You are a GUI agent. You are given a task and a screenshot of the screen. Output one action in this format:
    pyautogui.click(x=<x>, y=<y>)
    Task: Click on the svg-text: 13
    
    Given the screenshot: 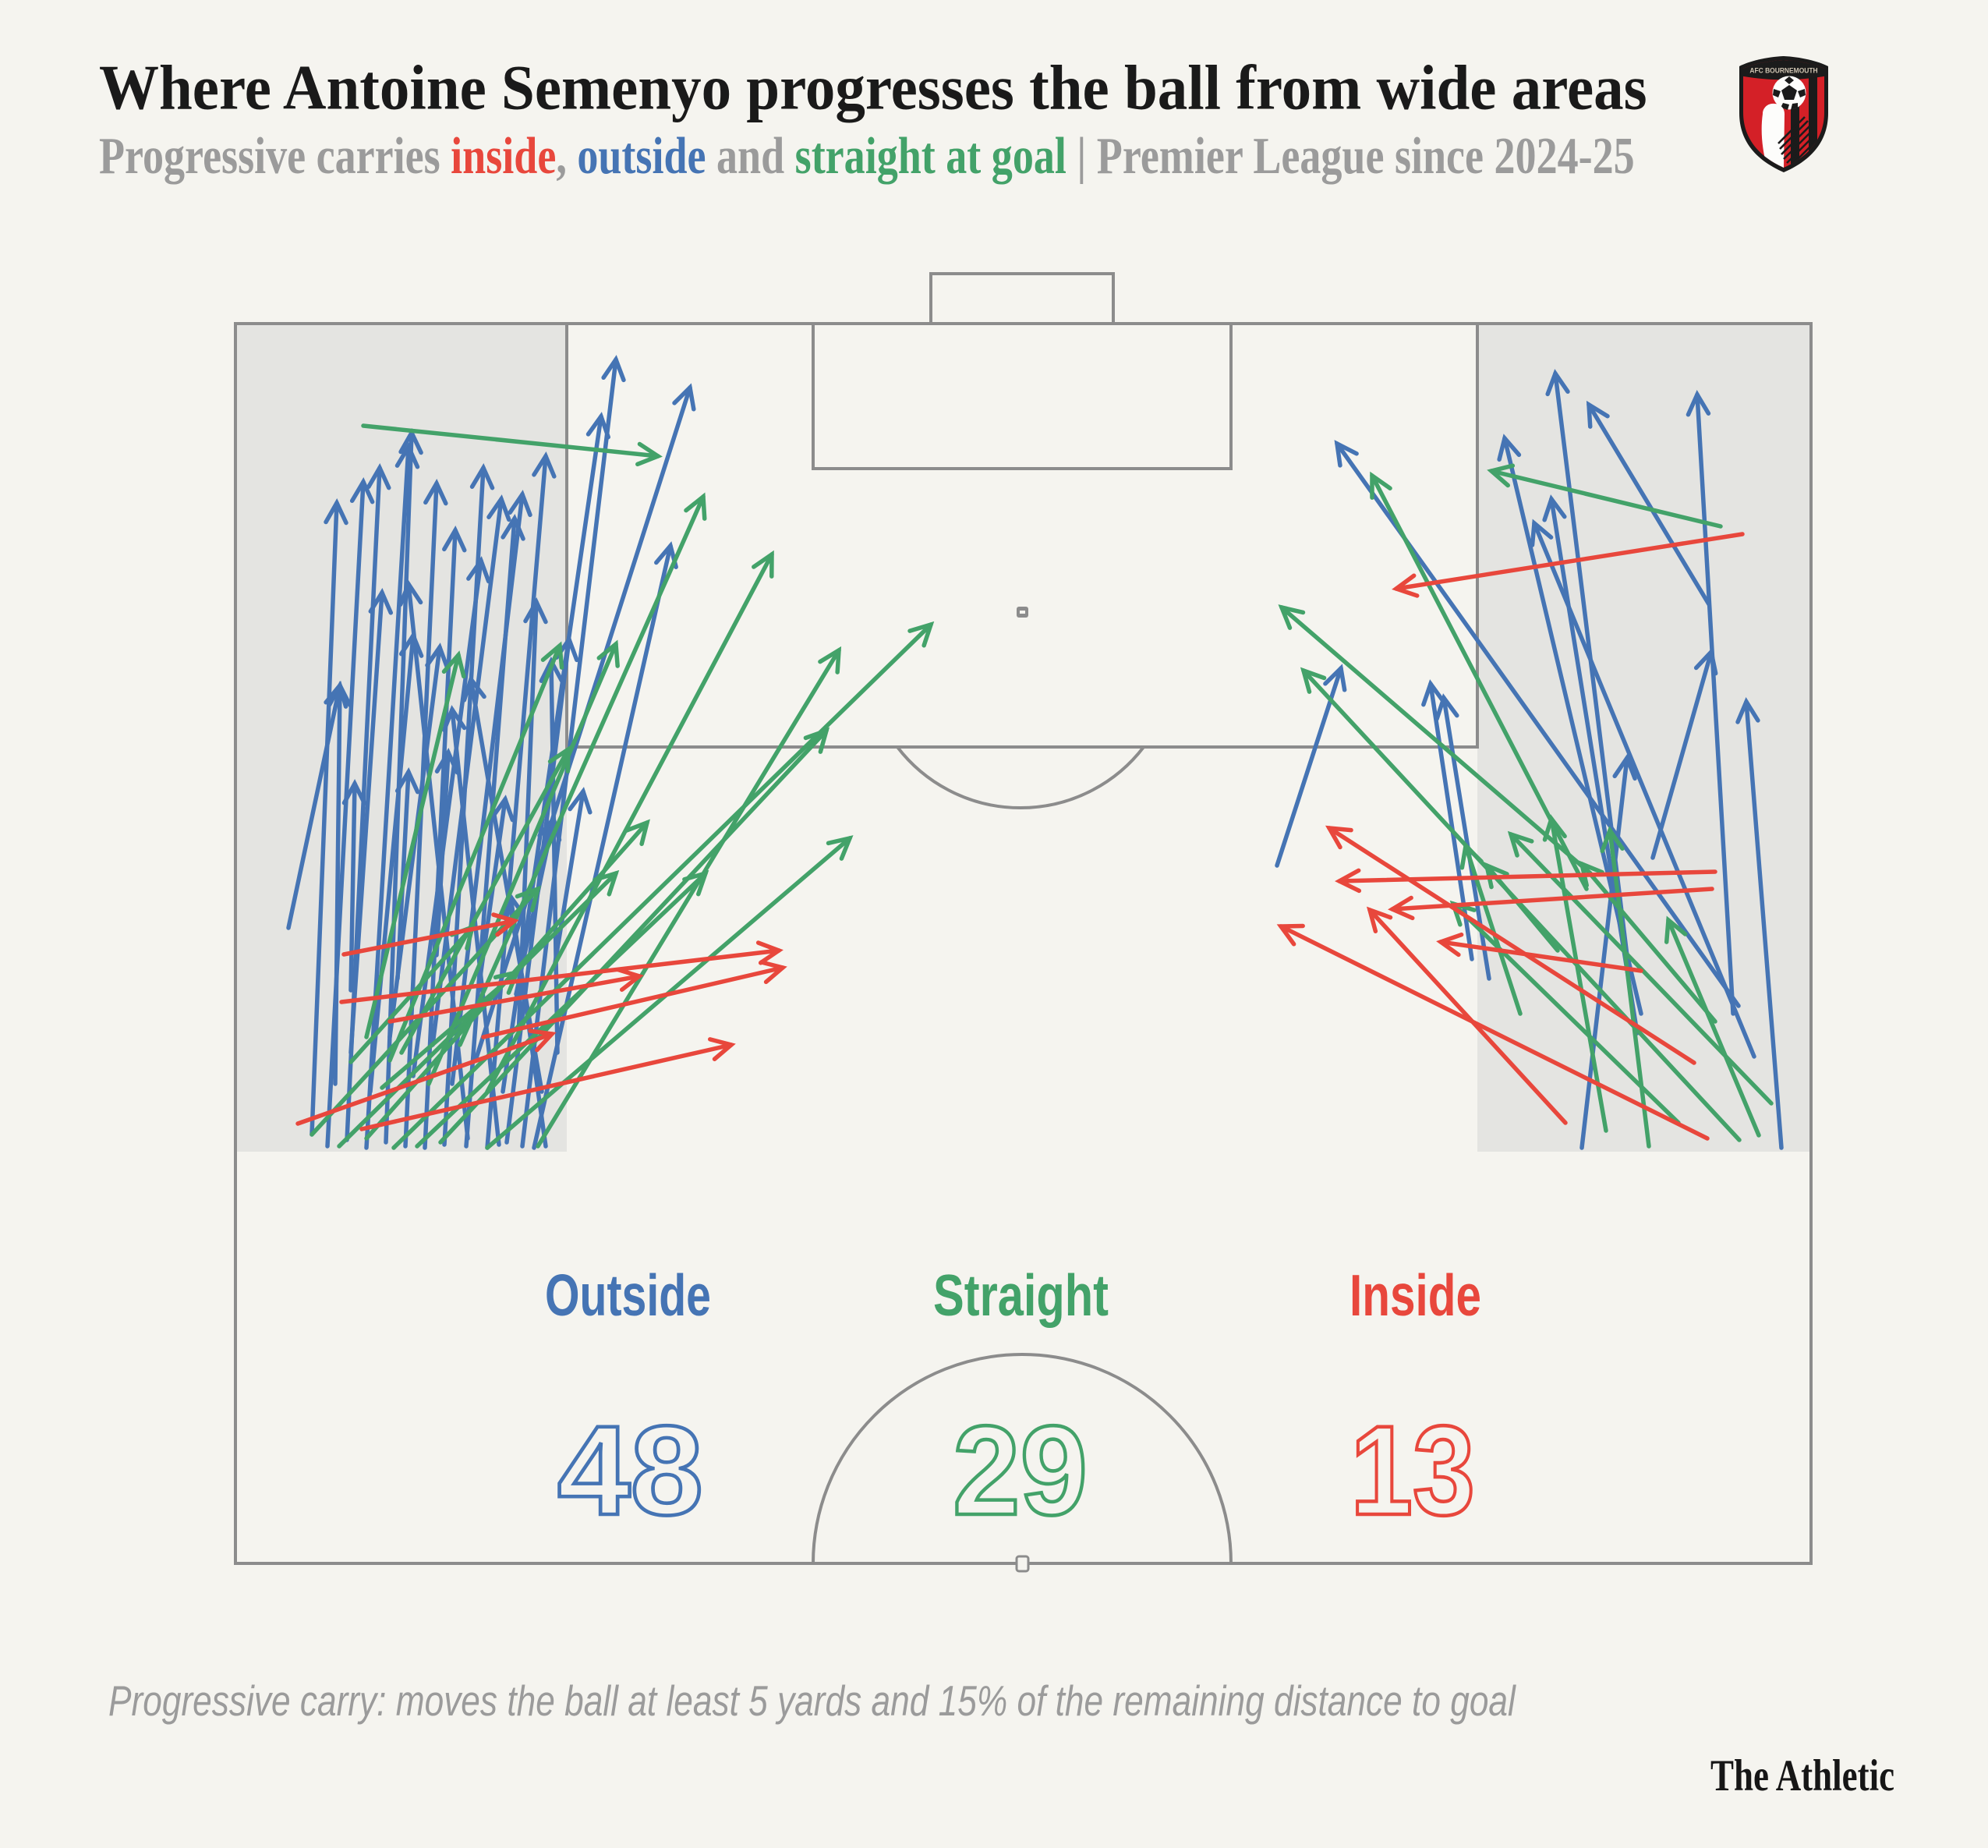 What is the action you would take?
    pyautogui.click(x=1412, y=1471)
    